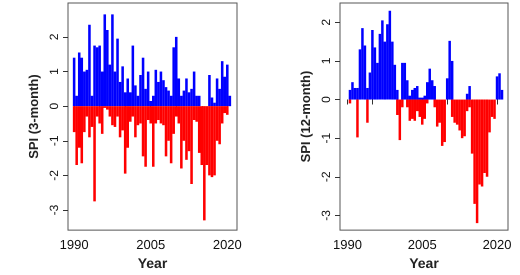 The width and height of the screenshot is (520, 275). Describe the element at coordinates (306, 116) in the screenshot. I see `y-axis-title: SPI (12-month)` at that location.